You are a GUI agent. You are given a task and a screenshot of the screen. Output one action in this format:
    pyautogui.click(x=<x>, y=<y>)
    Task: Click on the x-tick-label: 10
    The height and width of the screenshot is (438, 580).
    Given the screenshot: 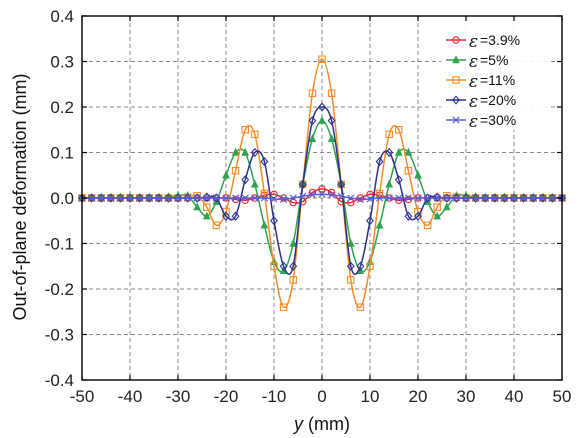 What is the action you would take?
    pyautogui.click(x=370, y=396)
    